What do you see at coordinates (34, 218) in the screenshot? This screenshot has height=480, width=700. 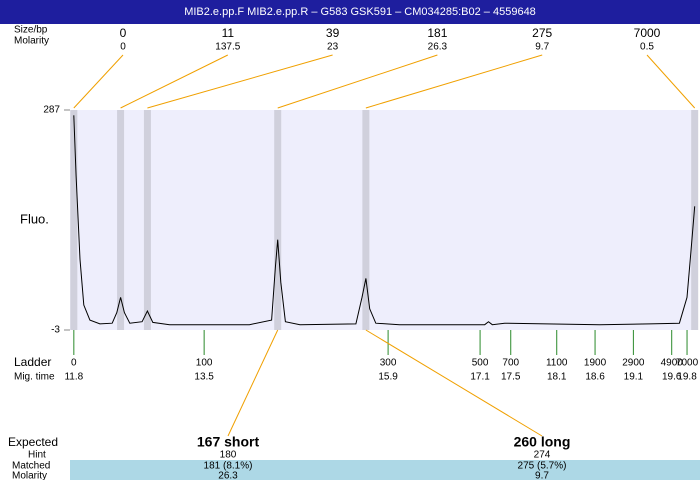 I see `y-axis-label: Fluo.` at bounding box center [34, 218].